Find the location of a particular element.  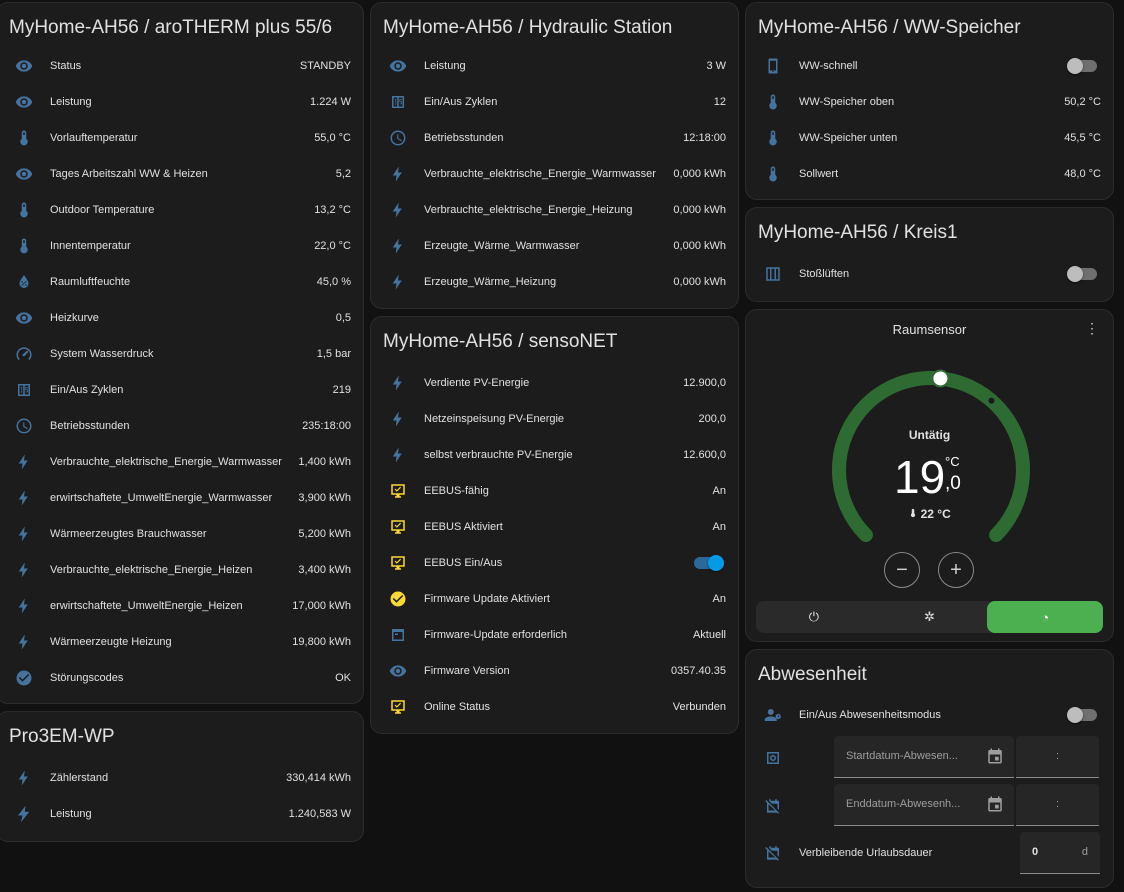

entity-label: Betriebsstunden is located at coordinates (464, 138).